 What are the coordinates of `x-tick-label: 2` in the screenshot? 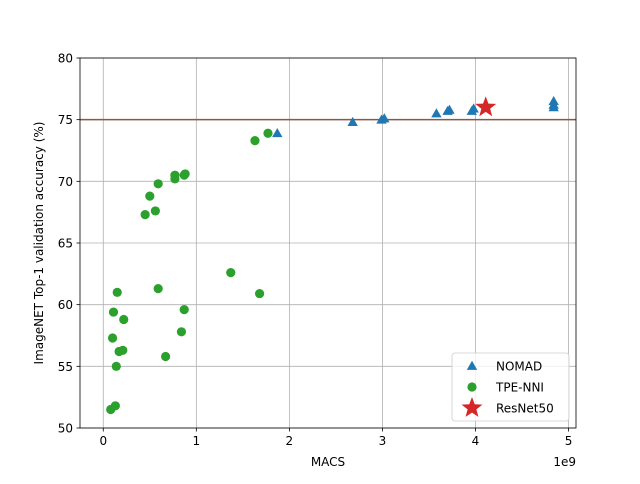 It's located at (290, 441).